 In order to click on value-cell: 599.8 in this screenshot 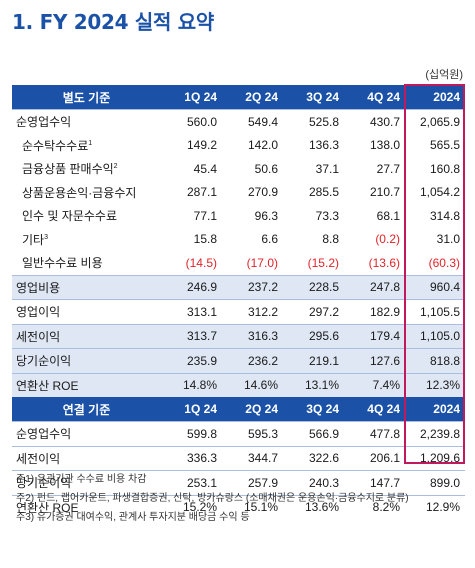, I will do `click(191, 433)`.